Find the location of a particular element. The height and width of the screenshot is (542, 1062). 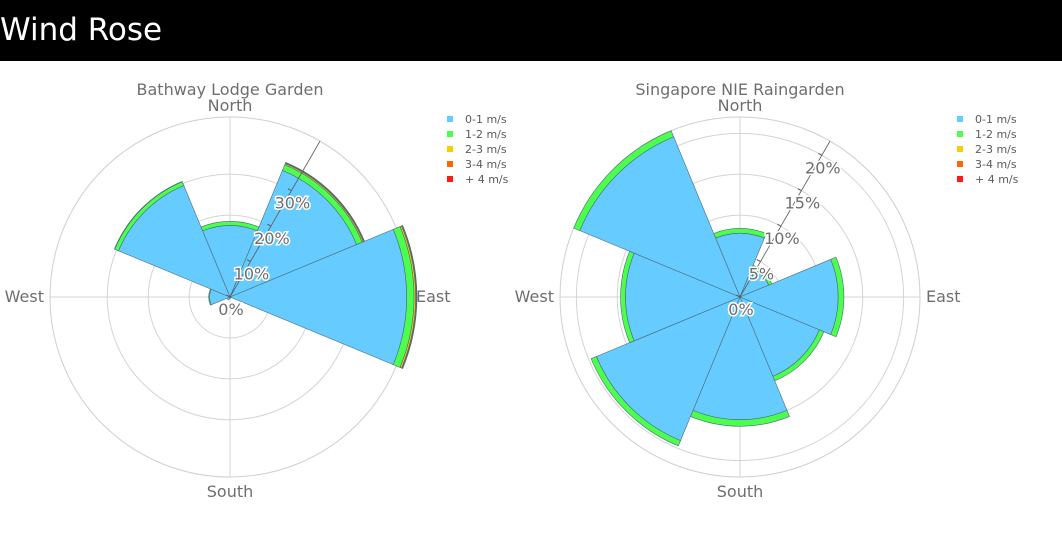

chart-title: Bathway Lodge Garden is located at coordinates (230, 89).